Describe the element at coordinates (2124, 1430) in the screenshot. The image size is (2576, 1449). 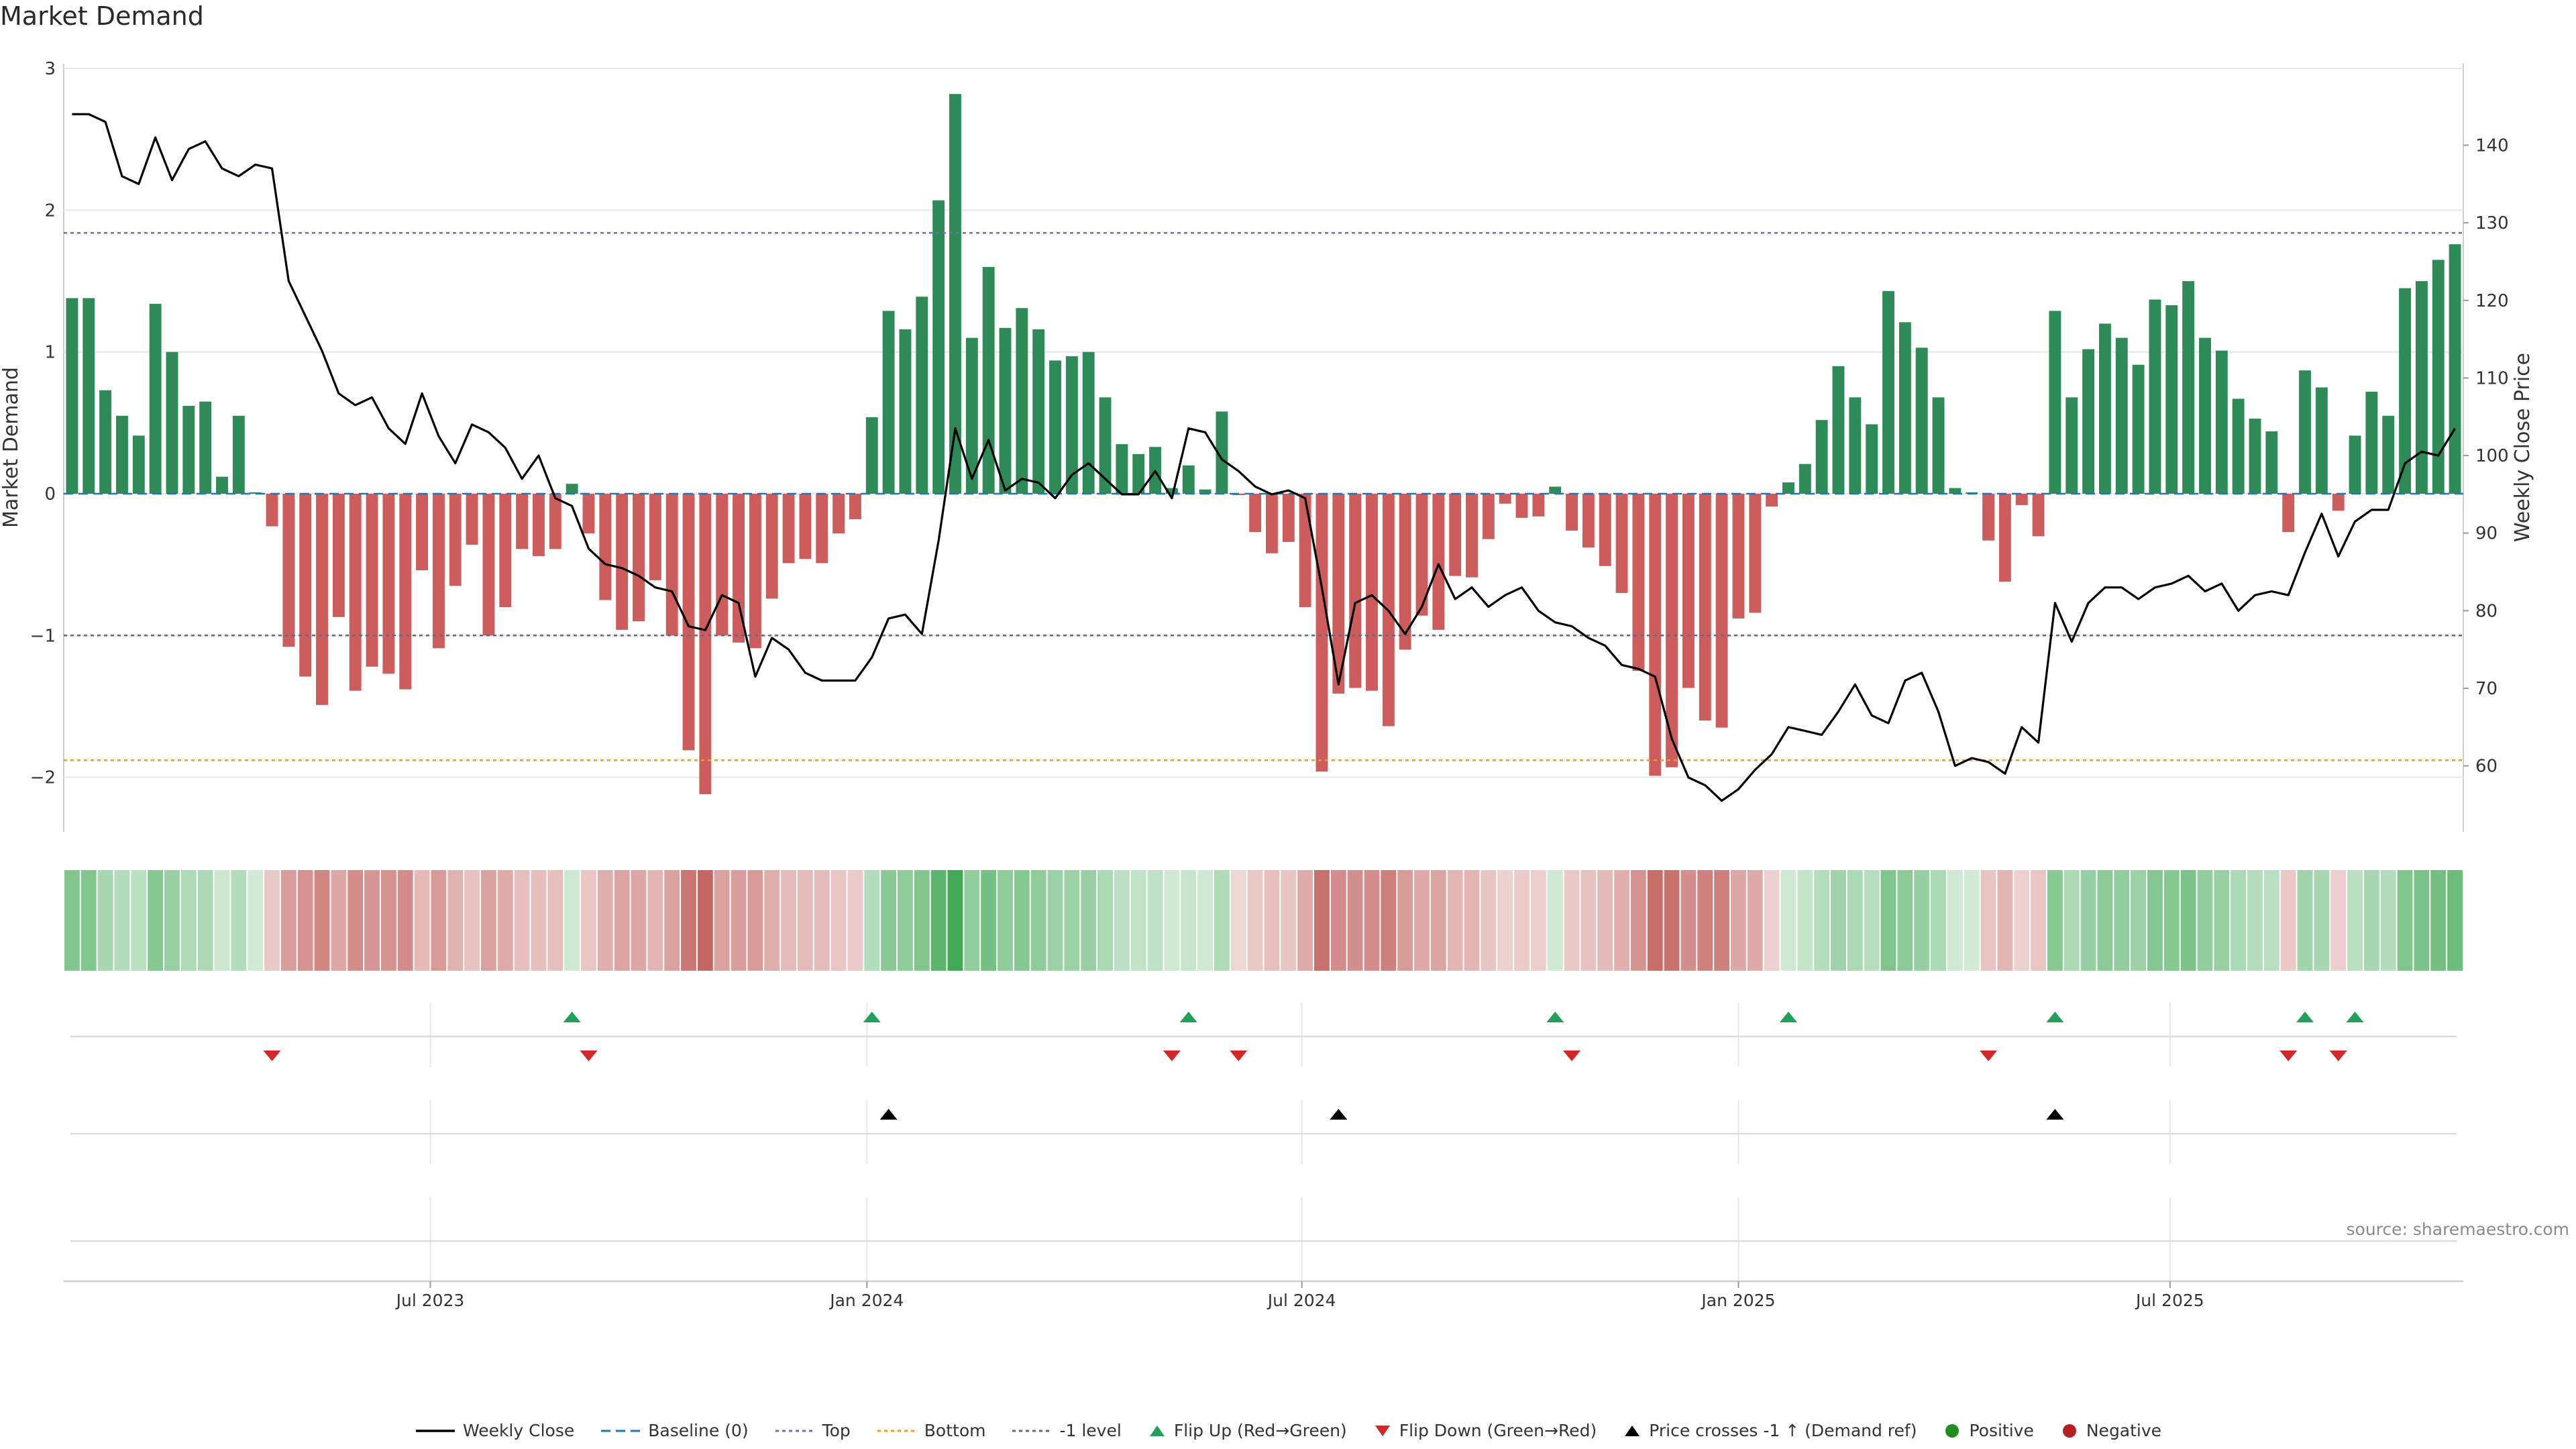
I see `legend-label: Negative` at that location.